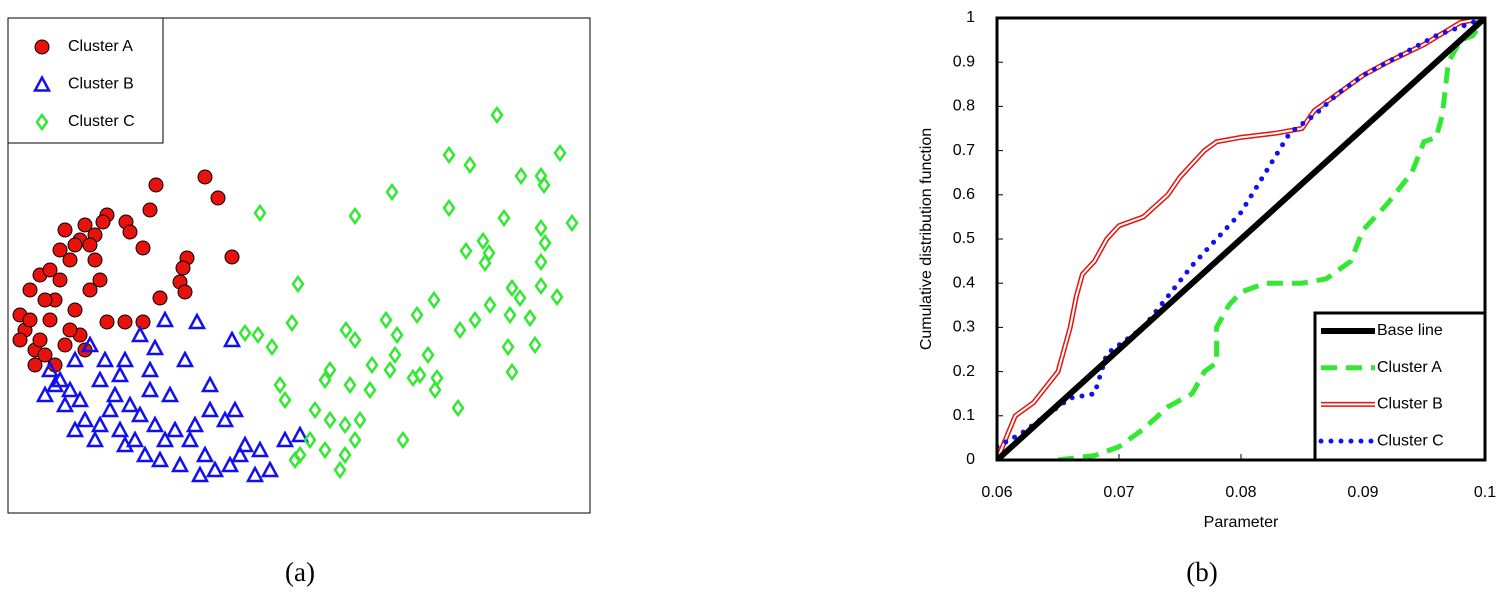  What do you see at coordinates (996, 492) in the screenshot?
I see `x-tick-label: 0.06` at bounding box center [996, 492].